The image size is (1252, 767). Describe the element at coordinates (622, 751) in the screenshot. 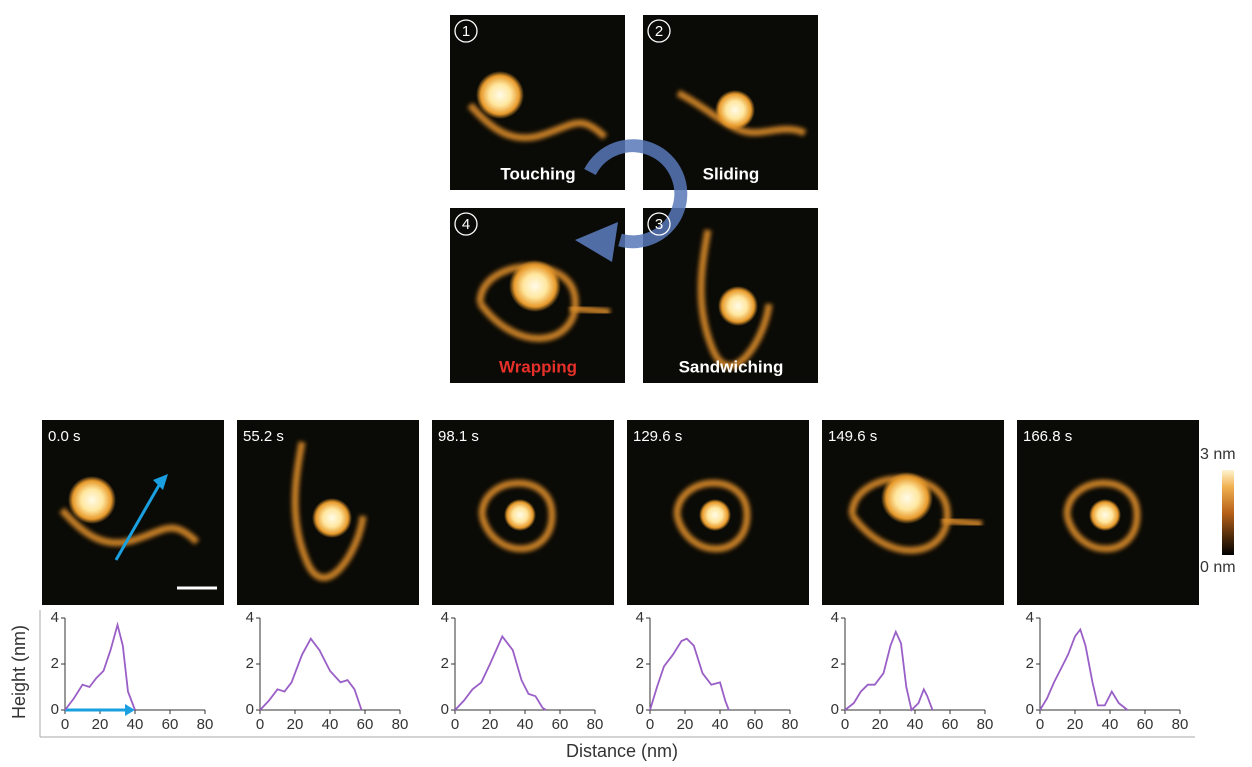

I see `x-axis-label: Distance (nm)` at that location.